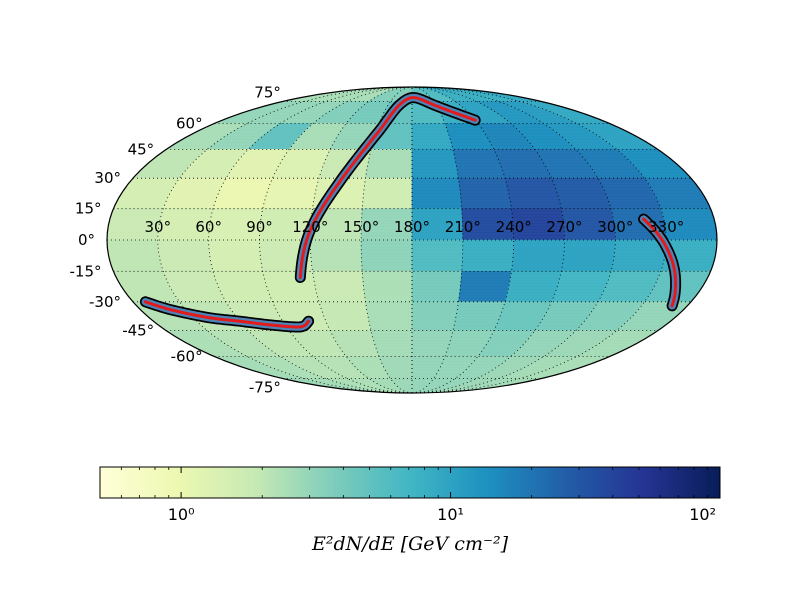 This screenshot has height=600, width=800. Describe the element at coordinates (410, 544) in the screenshot. I see `colorbar-label: E²dN/dE [GeV cm⁻²]` at that location.